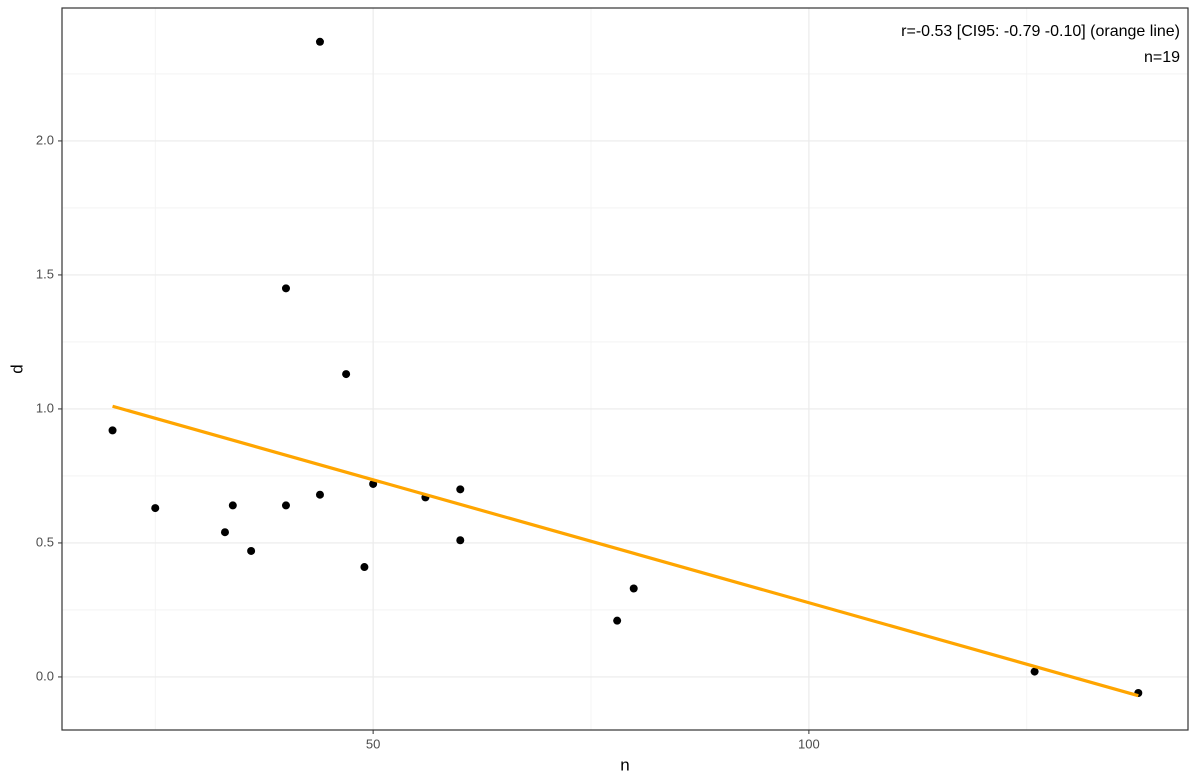  Describe the element at coordinates (45, 273) in the screenshot. I see `y-tick-label: 1.5` at that location.